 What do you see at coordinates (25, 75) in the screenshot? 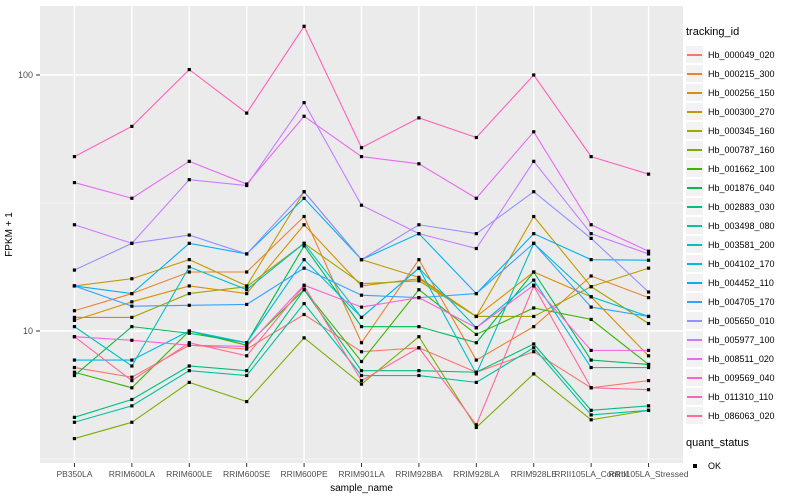
I see `y-tick-label: 100` at bounding box center [25, 75].